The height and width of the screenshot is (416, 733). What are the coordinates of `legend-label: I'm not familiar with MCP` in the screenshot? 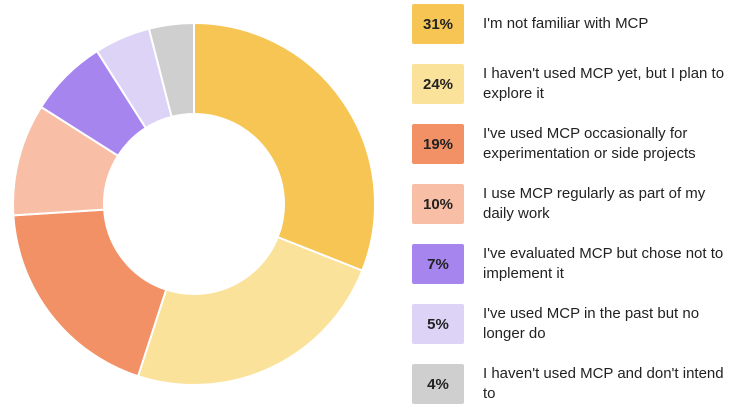 It's located at (566, 23).